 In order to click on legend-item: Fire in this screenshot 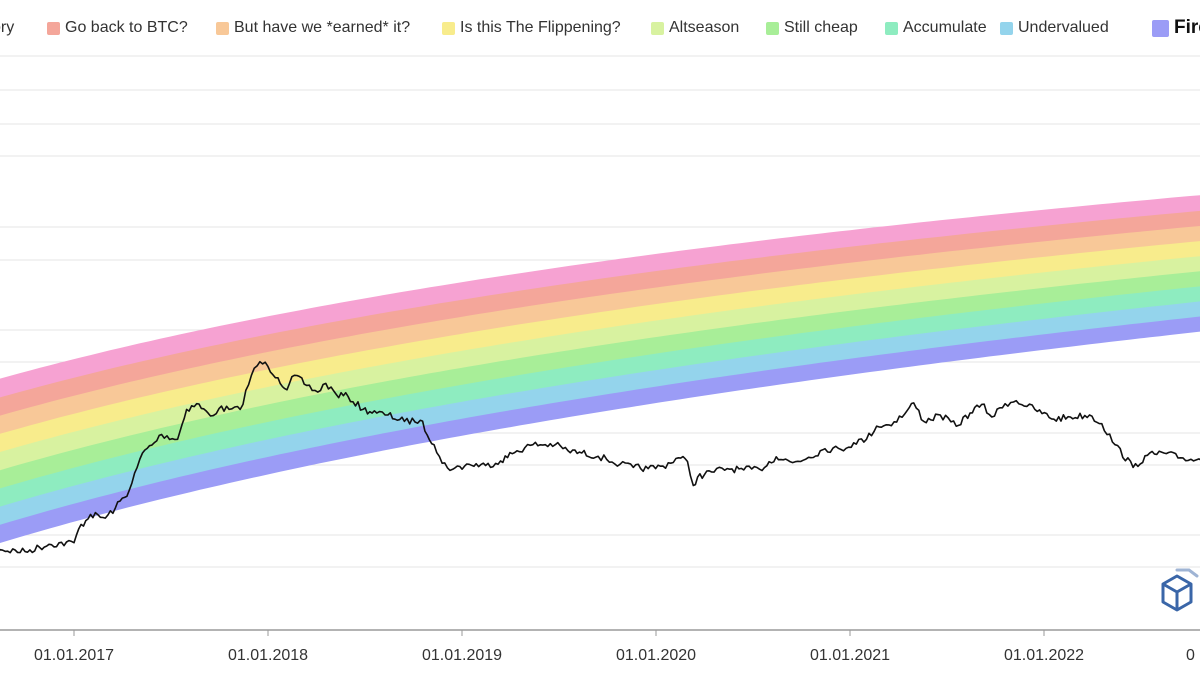, I will do `click(1176, 27)`.